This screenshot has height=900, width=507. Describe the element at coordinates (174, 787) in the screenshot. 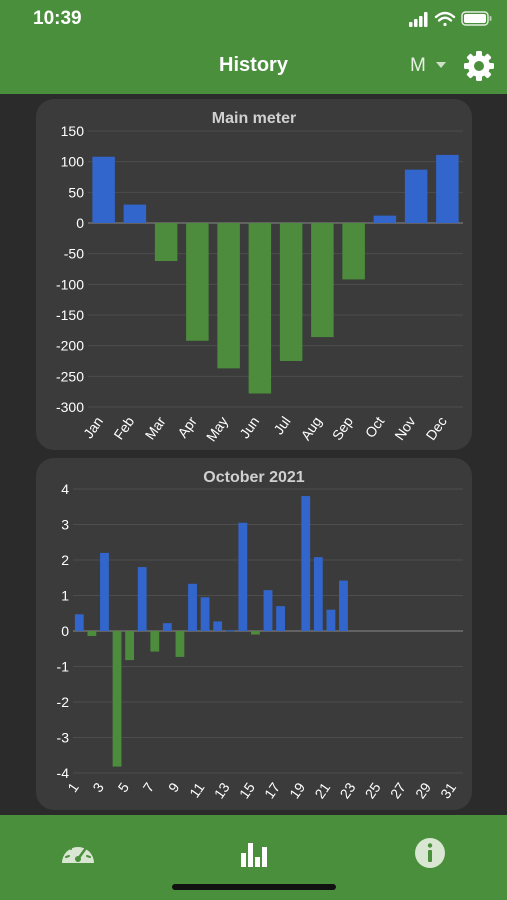

I see `x-tick-label: 9` at that location.